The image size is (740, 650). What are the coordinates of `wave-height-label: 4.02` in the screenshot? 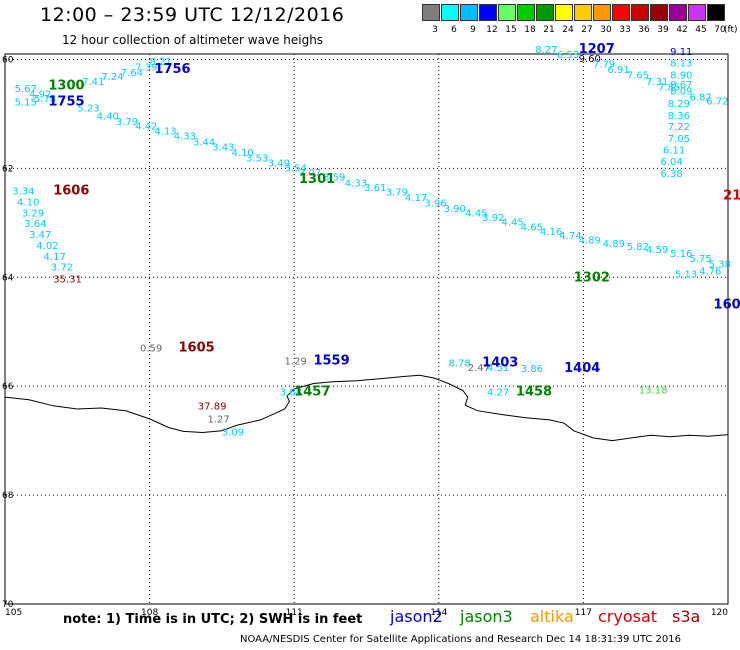 It's located at (47, 246).